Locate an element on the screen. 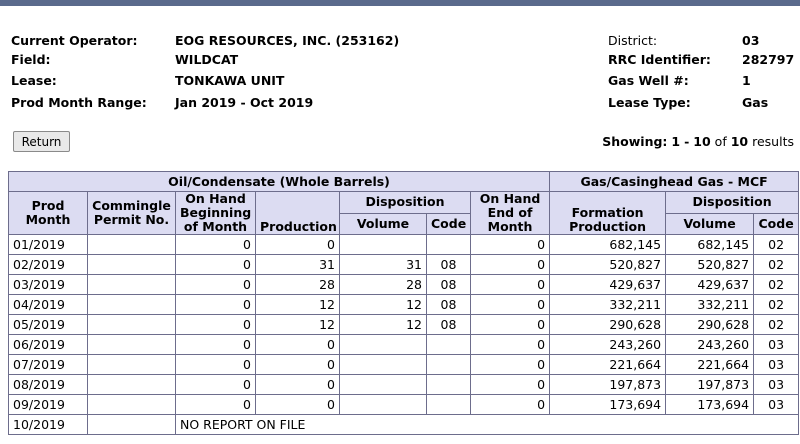  formation-production-header: Formation Production is located at coordinates (608, 213).